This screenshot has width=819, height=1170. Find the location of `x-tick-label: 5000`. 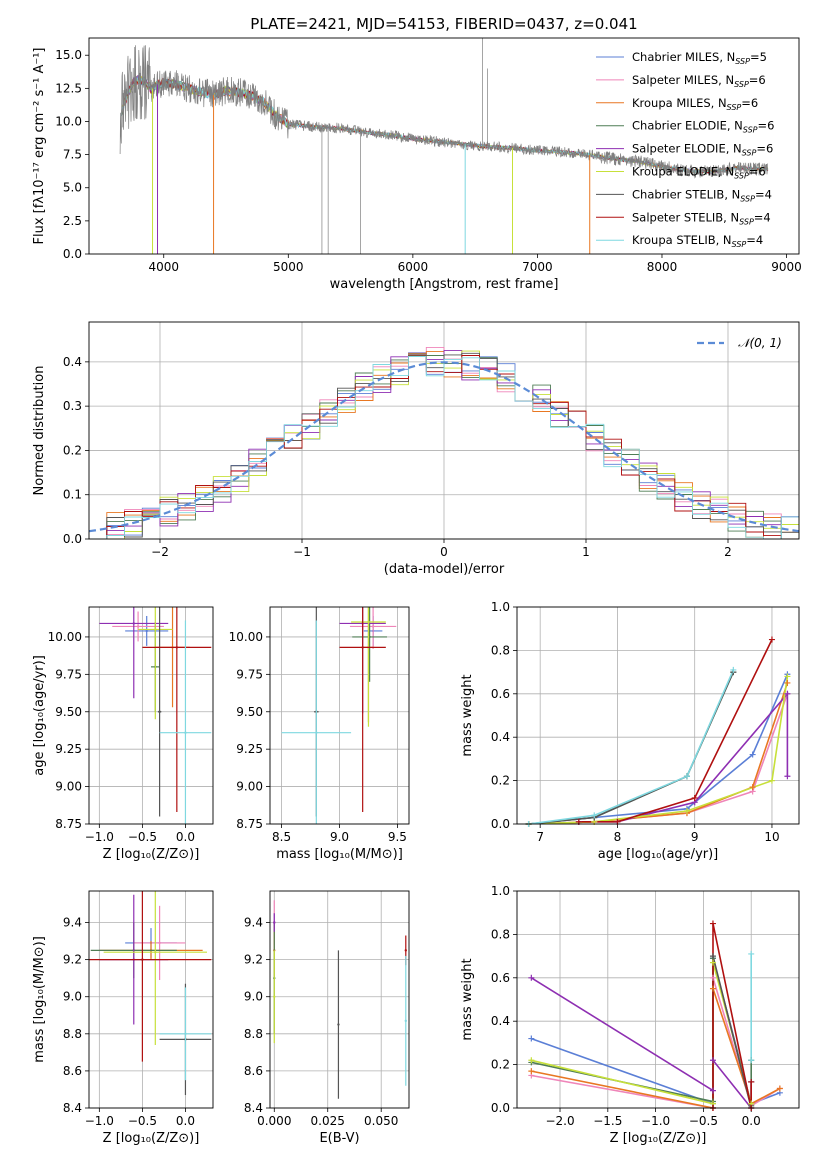

x-tick-label: 5000 is located at coordinates (288, 267).